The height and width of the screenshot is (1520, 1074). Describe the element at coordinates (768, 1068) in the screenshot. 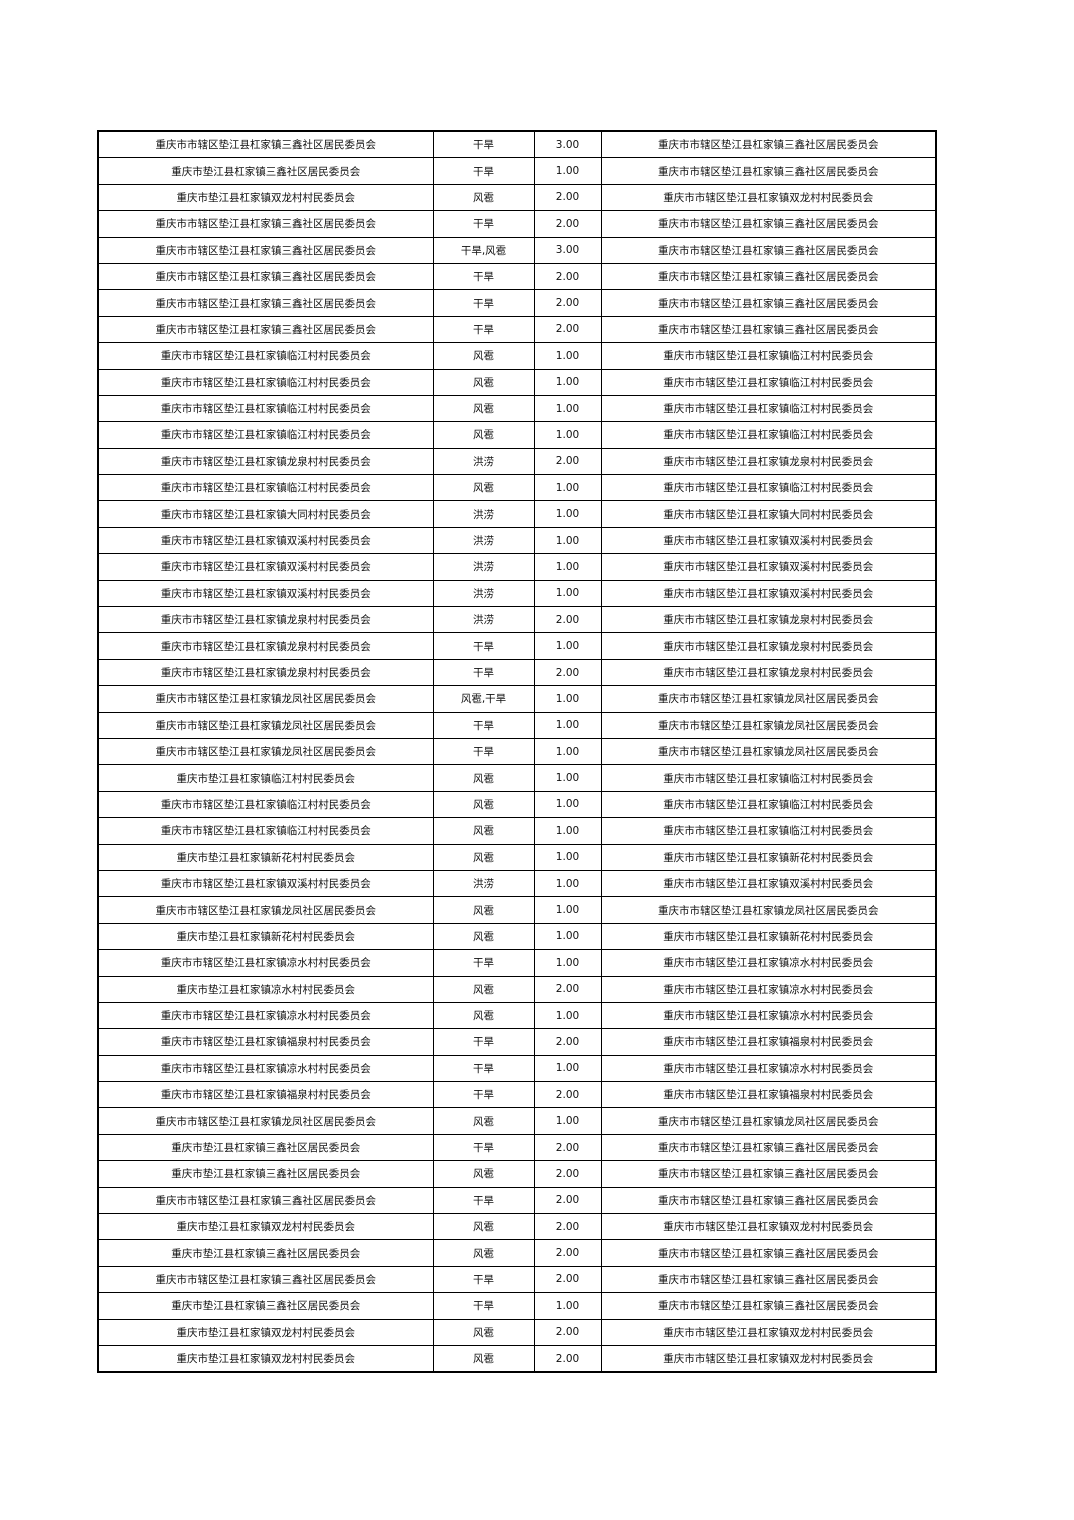

I see `organization-cell: 重庆市市辖区垫江县杠家镇凉水村村民委员会` at that location.